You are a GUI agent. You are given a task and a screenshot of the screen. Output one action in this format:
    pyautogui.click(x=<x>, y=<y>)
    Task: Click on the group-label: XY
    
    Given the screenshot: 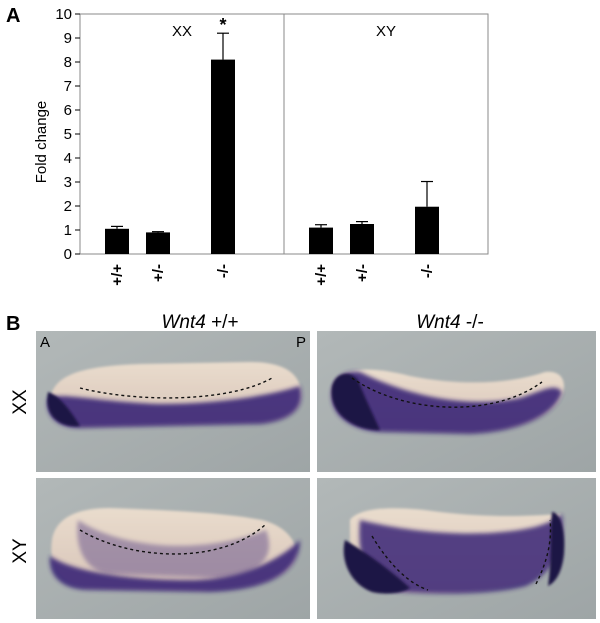 What is the action you would take?
    pyautogui.click(x=386, y=31)
    